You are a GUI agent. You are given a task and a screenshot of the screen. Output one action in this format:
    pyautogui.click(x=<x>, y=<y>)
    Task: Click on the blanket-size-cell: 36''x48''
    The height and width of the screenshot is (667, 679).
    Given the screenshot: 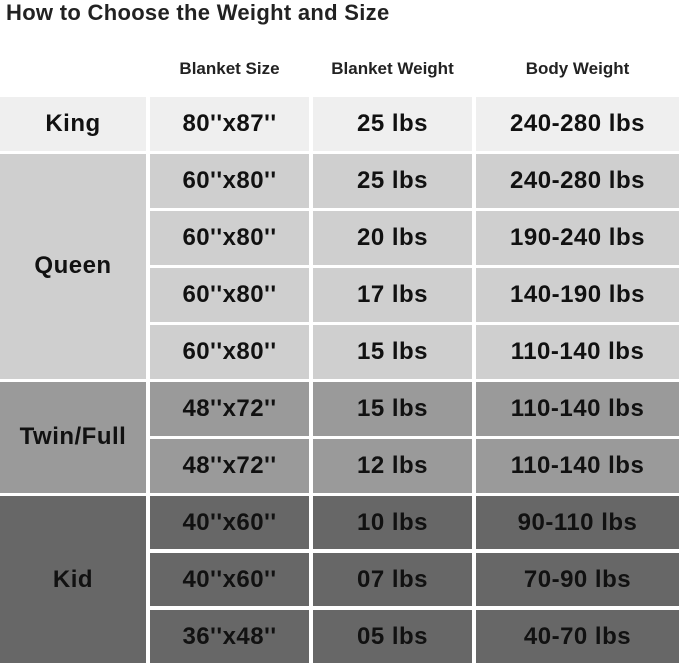 What is the action you would take?
    pyautogui.click(x=229, y=636)
    